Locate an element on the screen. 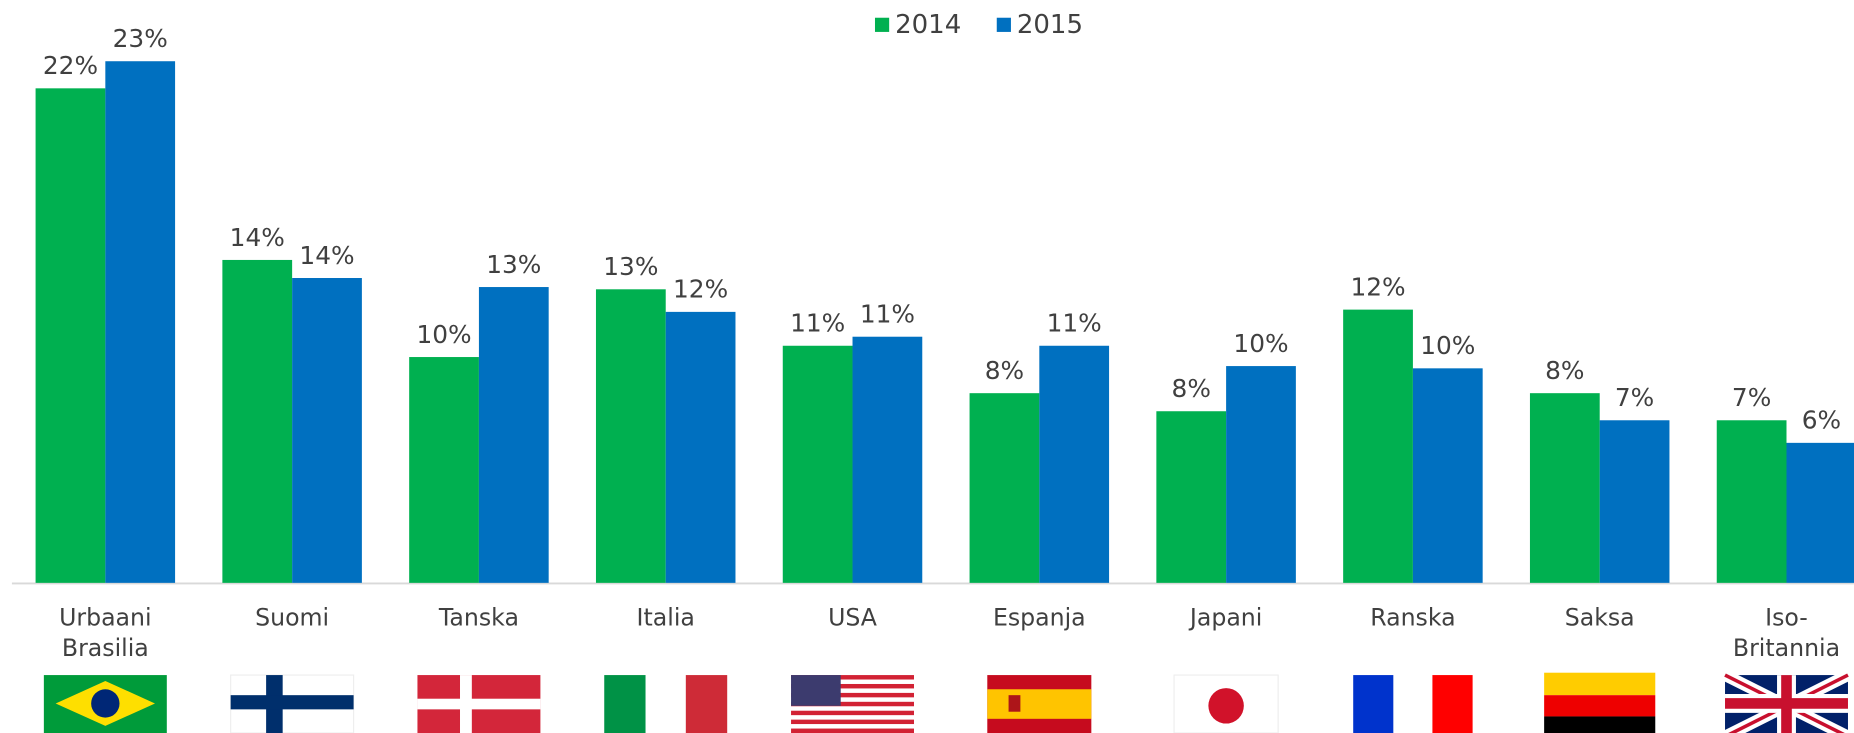 Image resolution: width=1854 pixels, height=733 pixels. x-tick-label: Italia is located at coordinates (666, 617).